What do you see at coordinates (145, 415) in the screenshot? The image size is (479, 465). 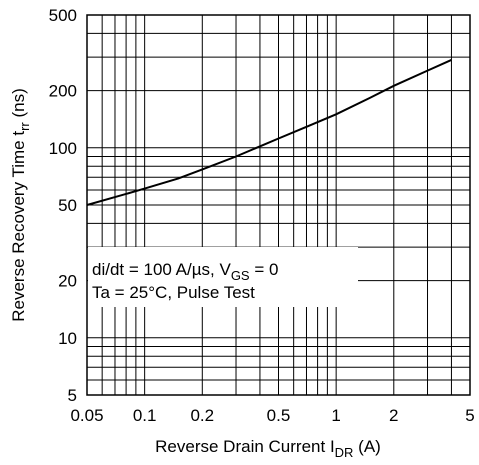 I see `x-tick-label: 0.1` at bounding box center [145, 415].